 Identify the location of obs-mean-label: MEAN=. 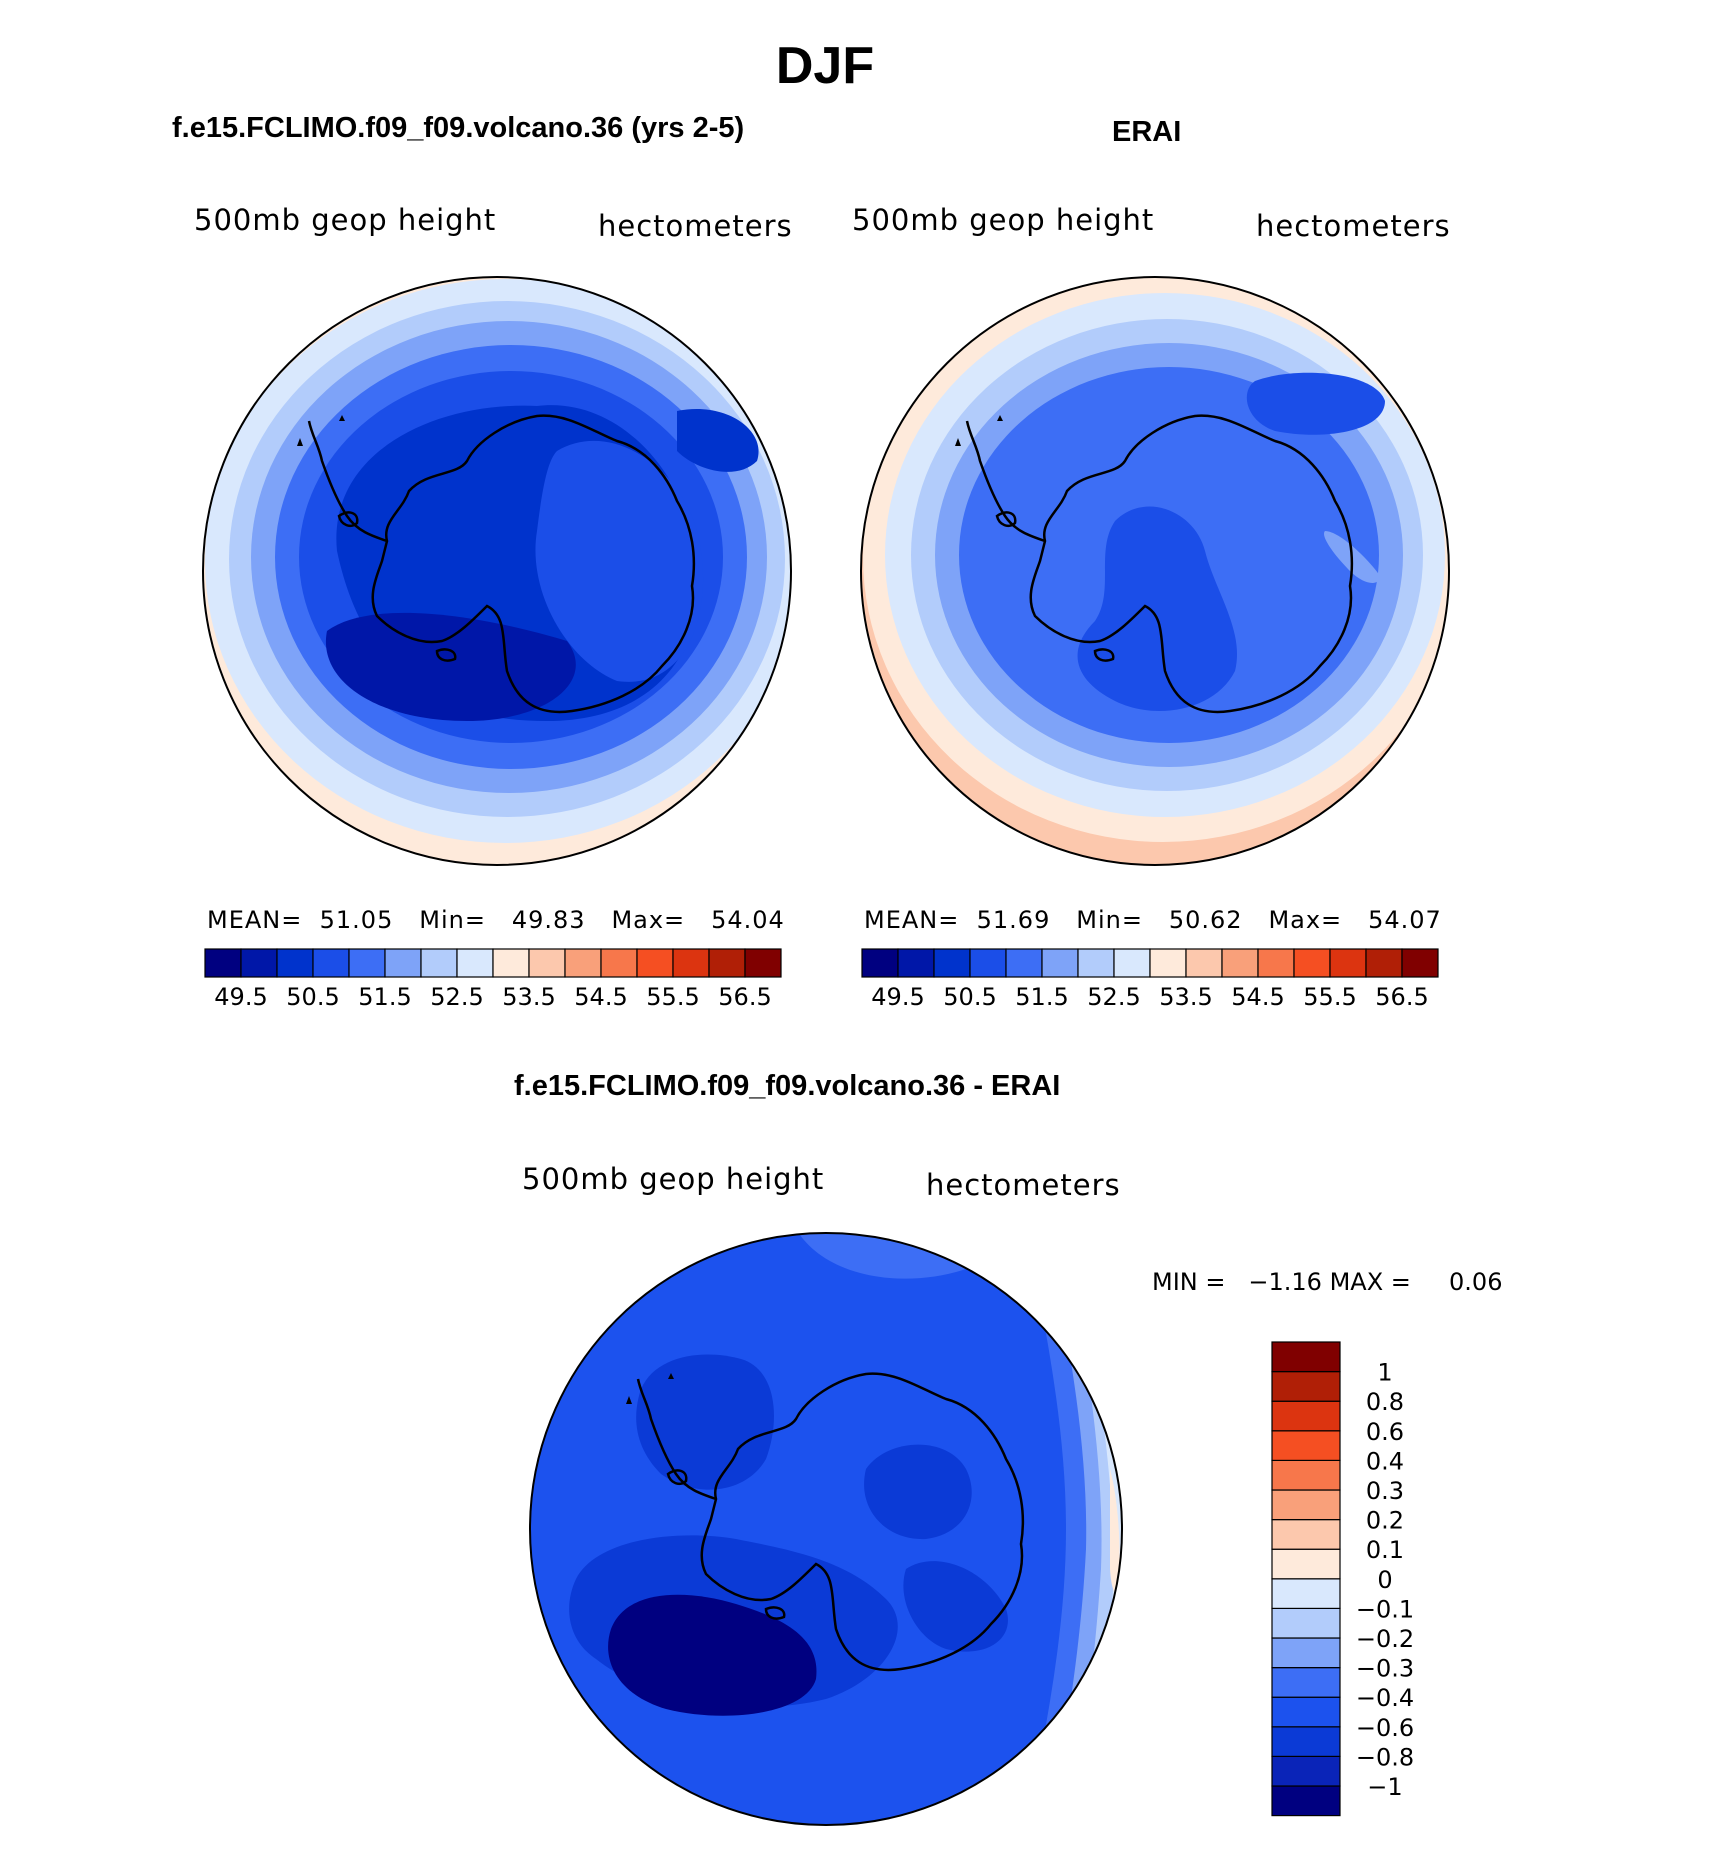
(912, 920).